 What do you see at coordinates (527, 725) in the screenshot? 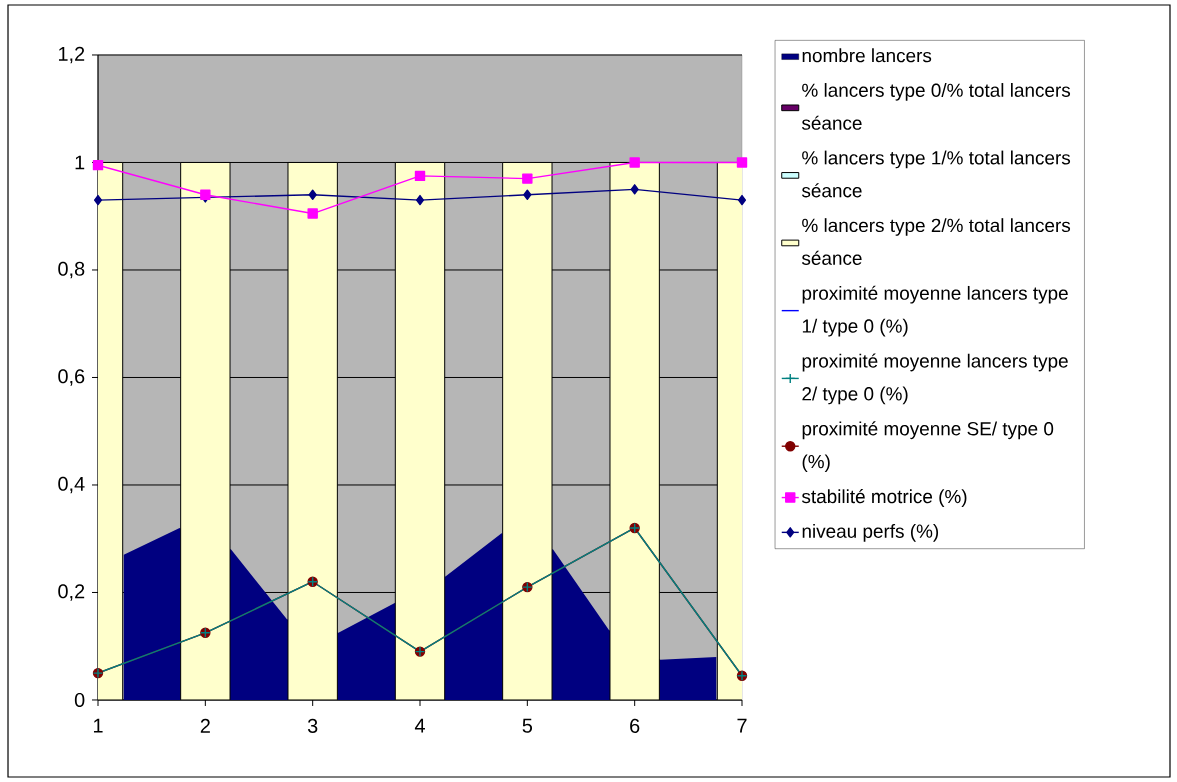
I see `x-tick-label: 5` at bounding box center [527, 725].